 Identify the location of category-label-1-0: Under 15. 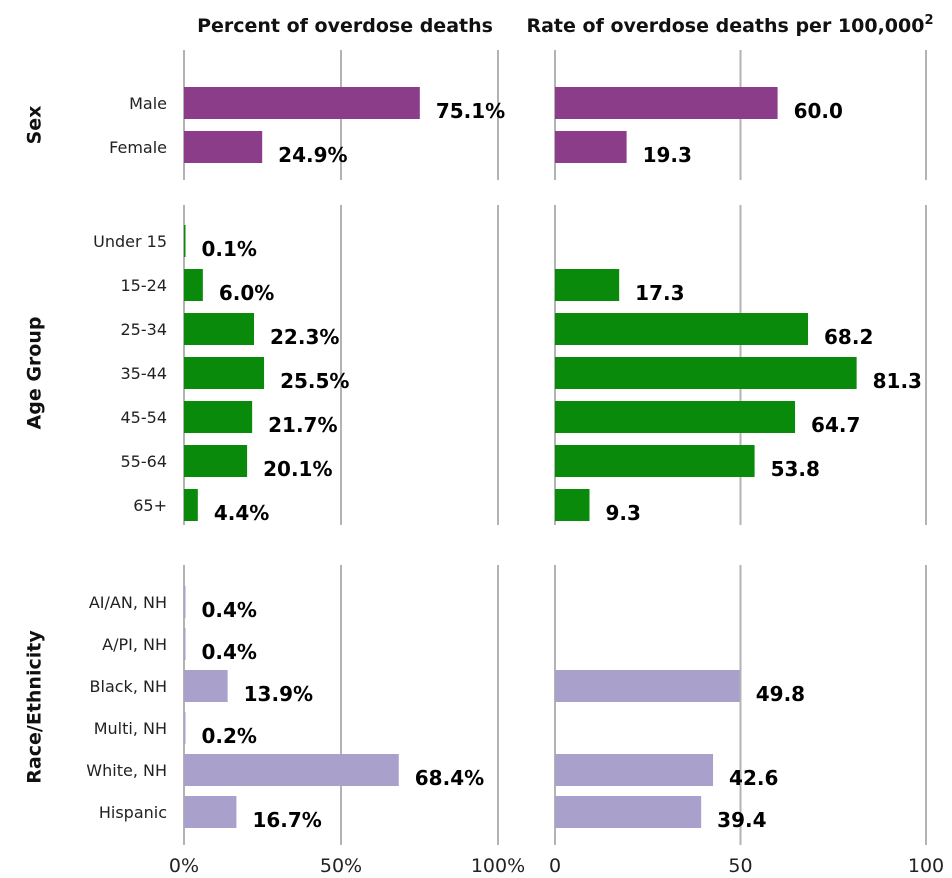
(130, 241).